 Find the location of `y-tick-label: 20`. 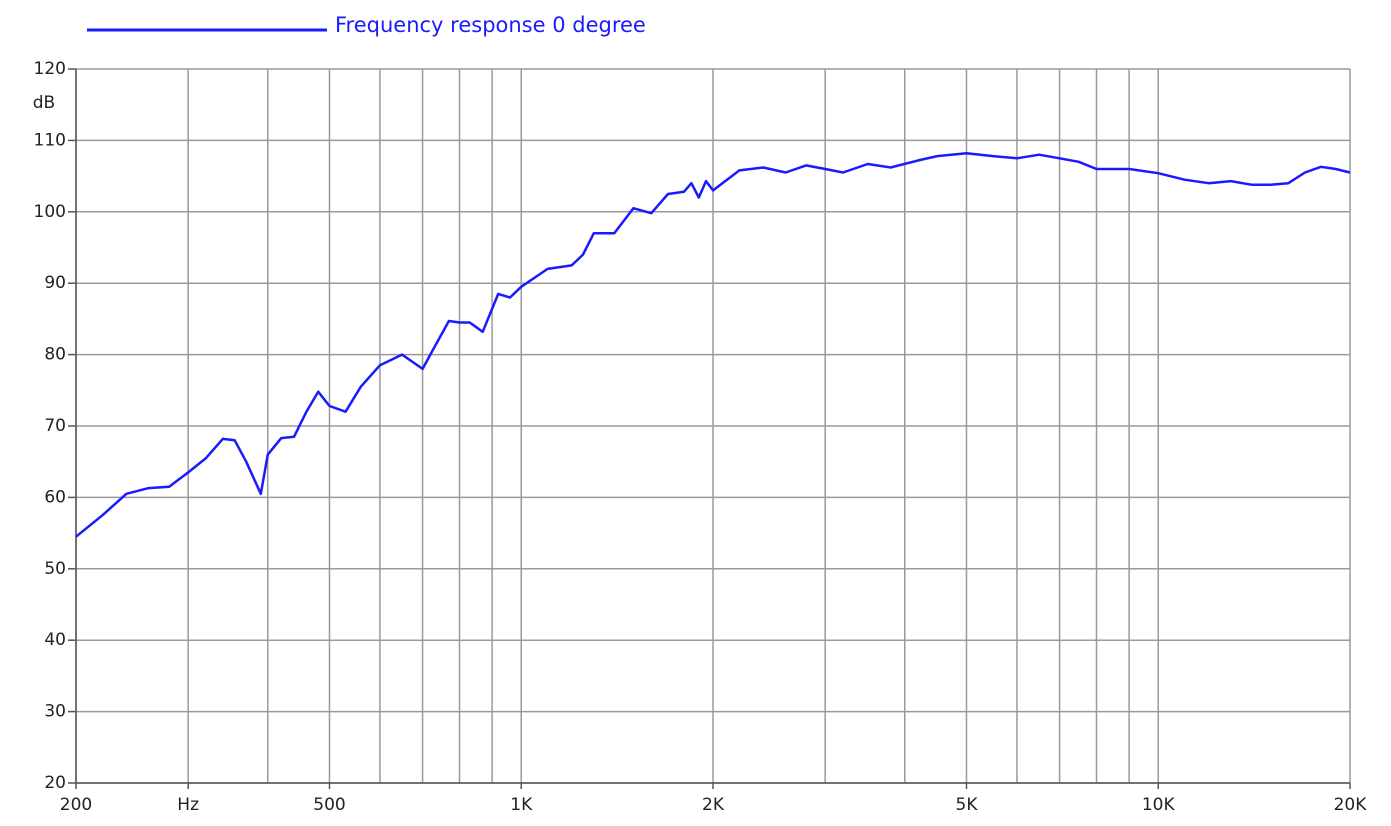

y-tick-label: 20 is located at coordinates (55, 783).